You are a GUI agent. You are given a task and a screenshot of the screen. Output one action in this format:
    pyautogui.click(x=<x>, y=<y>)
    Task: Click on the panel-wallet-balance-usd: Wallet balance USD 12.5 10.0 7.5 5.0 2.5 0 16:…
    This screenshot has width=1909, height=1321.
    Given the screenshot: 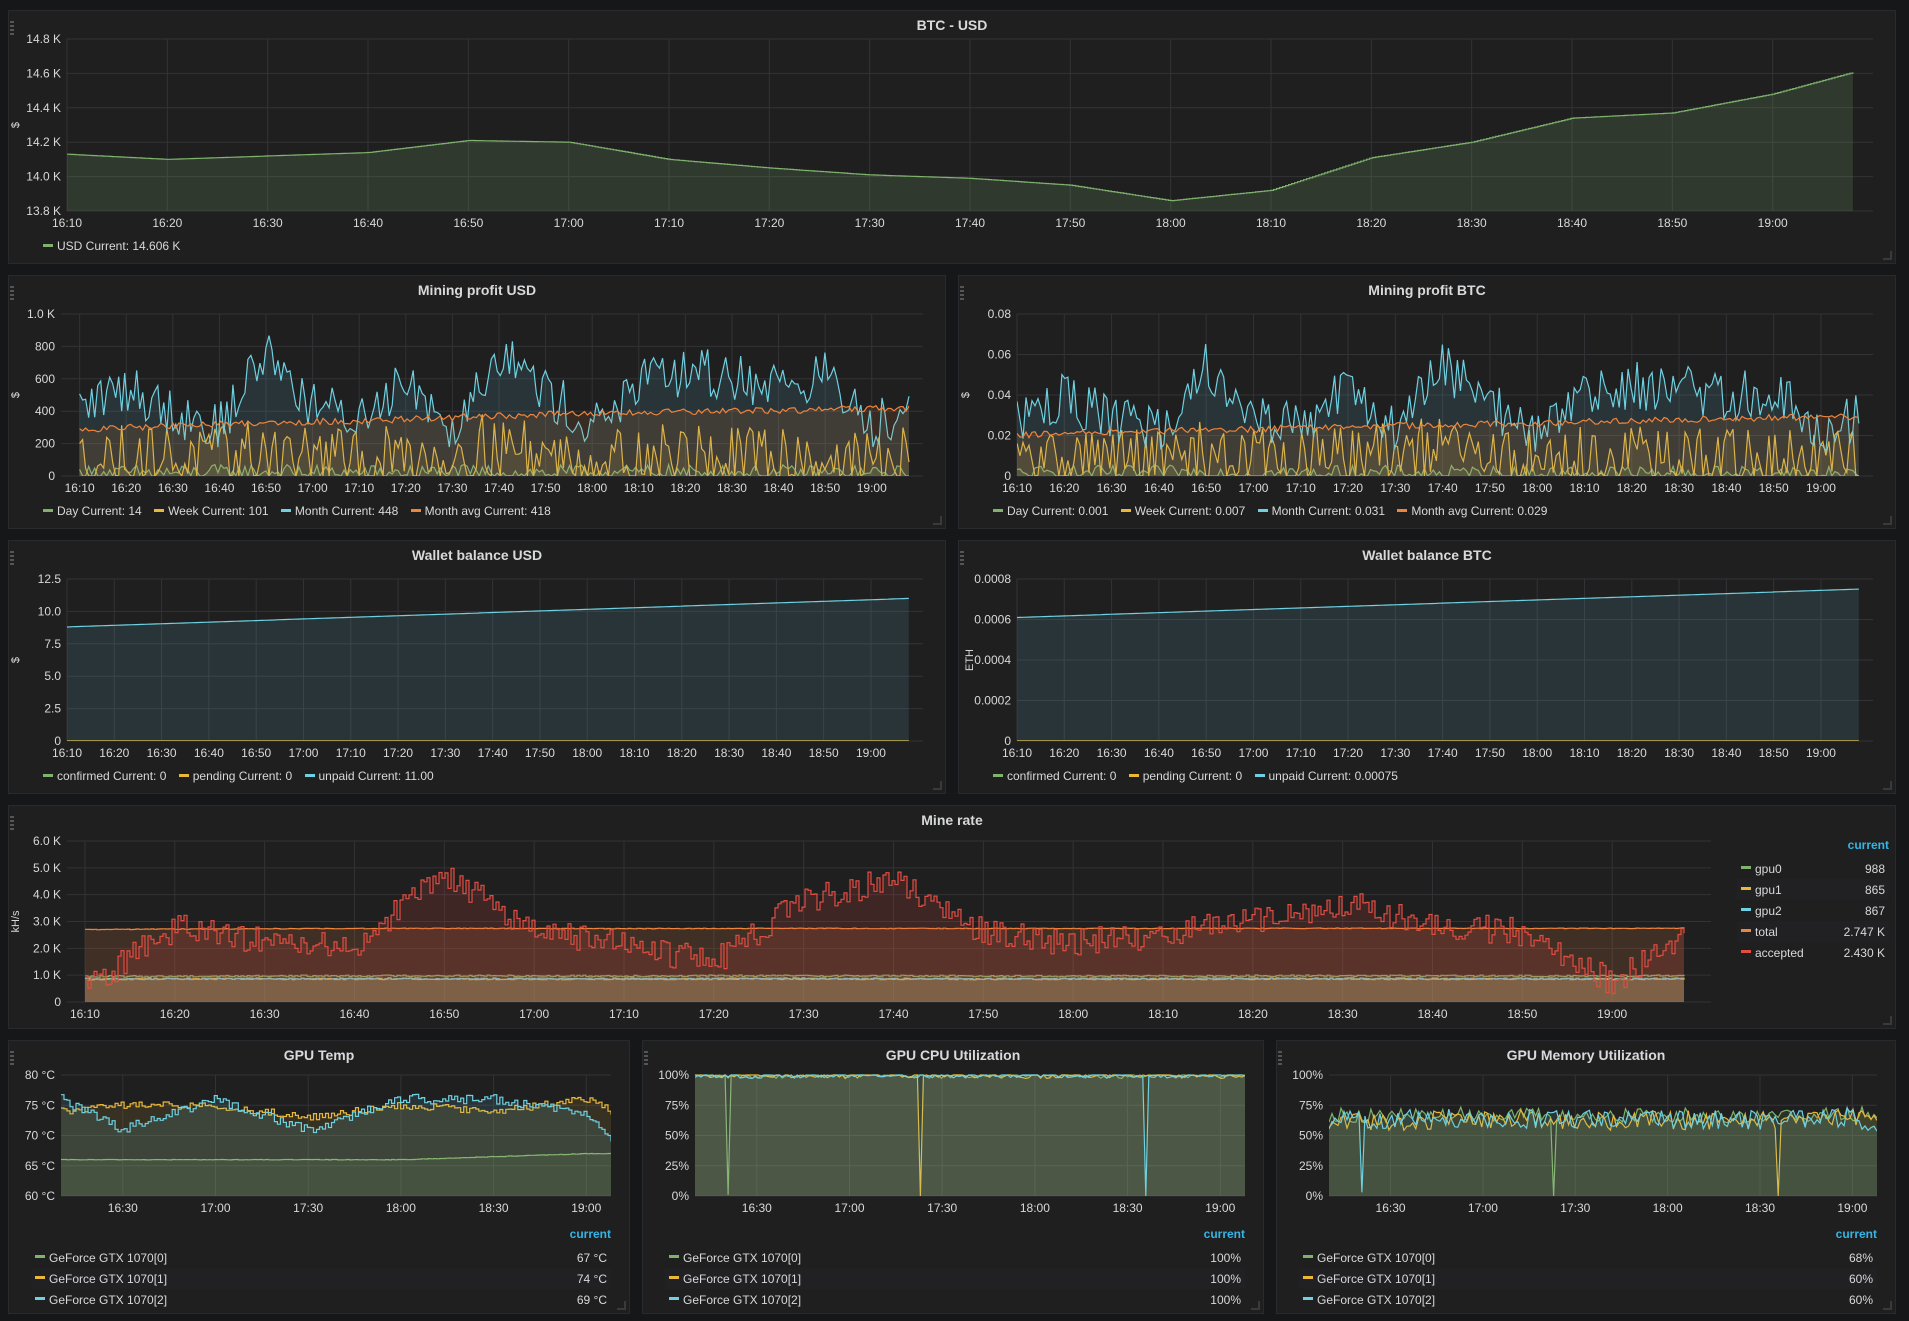 What is the action you would take?
    pyautogui.click(x=477, y=667)
    